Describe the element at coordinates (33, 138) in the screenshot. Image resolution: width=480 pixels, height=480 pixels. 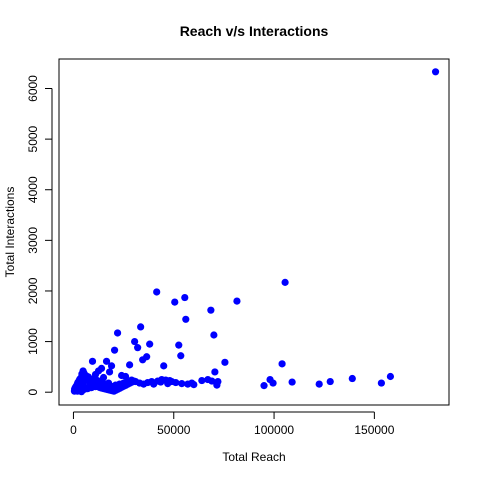
I see `y-tick-label: 5000` at that location.